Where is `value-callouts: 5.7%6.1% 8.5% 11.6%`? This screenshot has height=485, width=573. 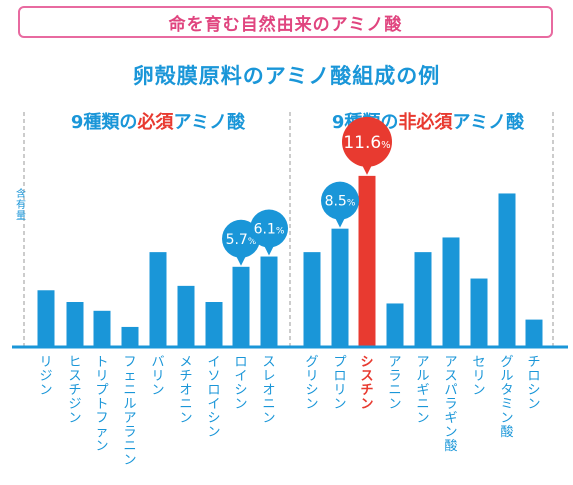 value-callouts: 5.7%6.1% 8.5% 11.6% is located at coordinates (307, 191).